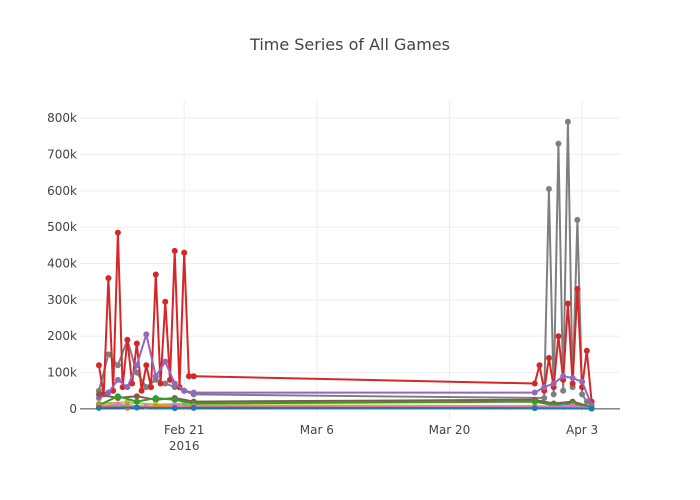 This screenshot has width=700, height=500. Describe the element at coordinates (62, 155) in the screenshot. I see `y-tick-label: 700k` at that location.